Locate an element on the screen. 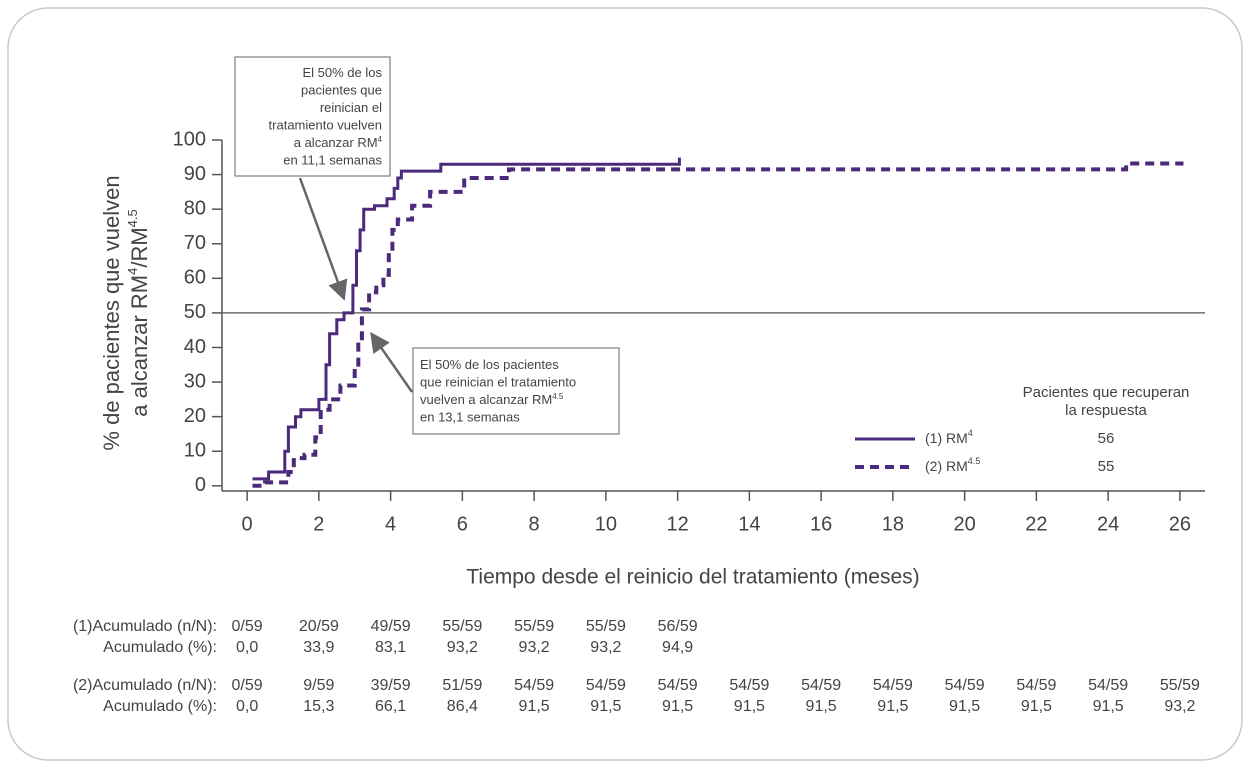 The image size is (1251, 770). legend-title: Pacientes que recuperan is located at coordinates (1106, 392).